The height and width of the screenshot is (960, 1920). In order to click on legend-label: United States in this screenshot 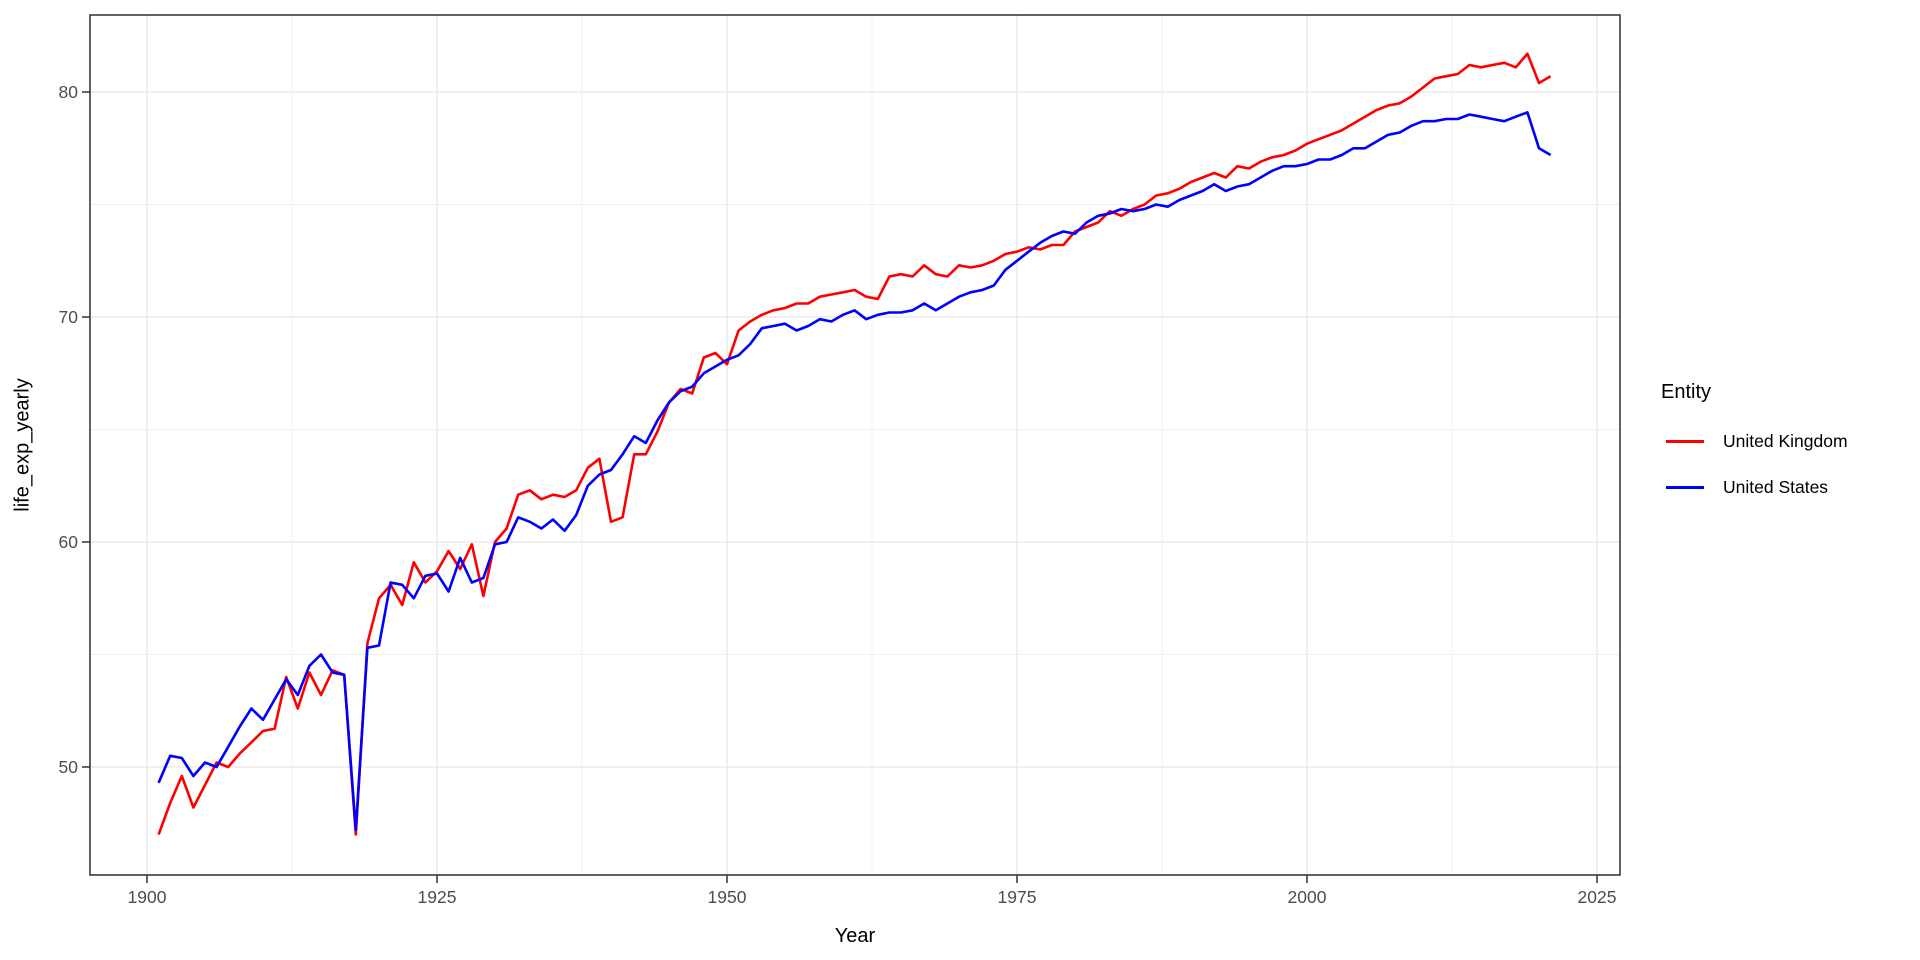, I will do `click(1776, 487)`.